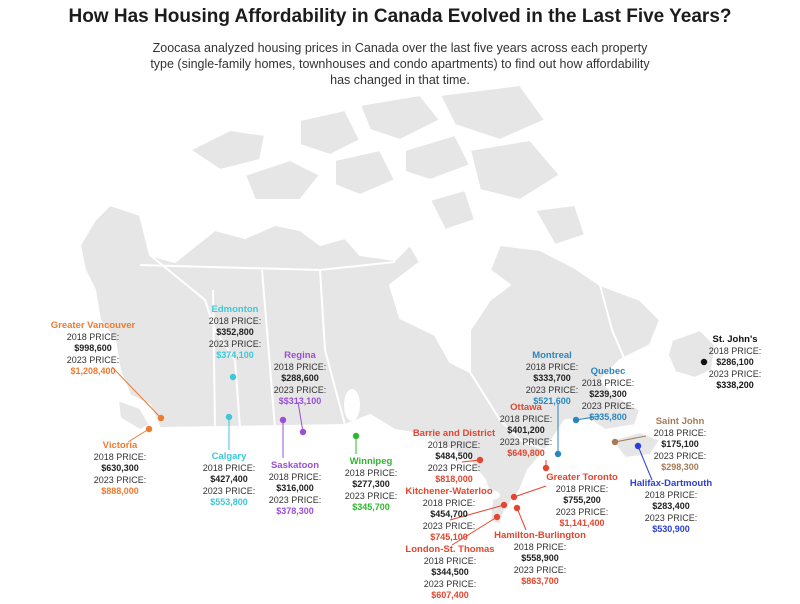 This screenshot has width=800, height=604. What do you see at coordinates (449, 491) in the screenshot?
I see `city-name: Kitchener-Waterloo` at bounding box center [449, 491].